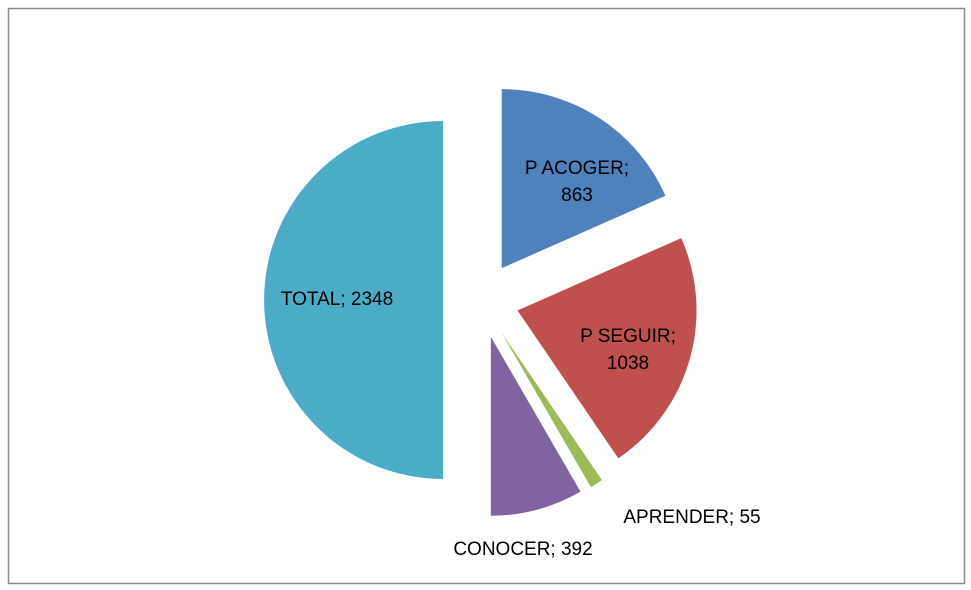 This screenshot has width=971, height=590. What do you see at coordinates (577, 195) in the screenshot?
I see `label-line: 863` at bounding box center [577, 195].